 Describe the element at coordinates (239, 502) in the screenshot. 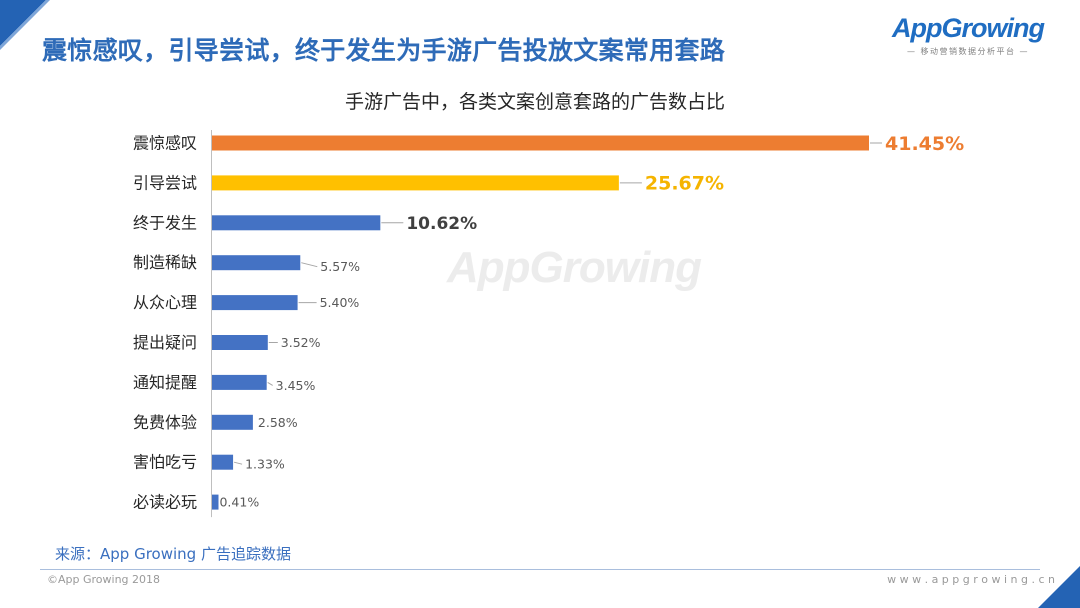

I see `data-label: 0.41%` at that location.